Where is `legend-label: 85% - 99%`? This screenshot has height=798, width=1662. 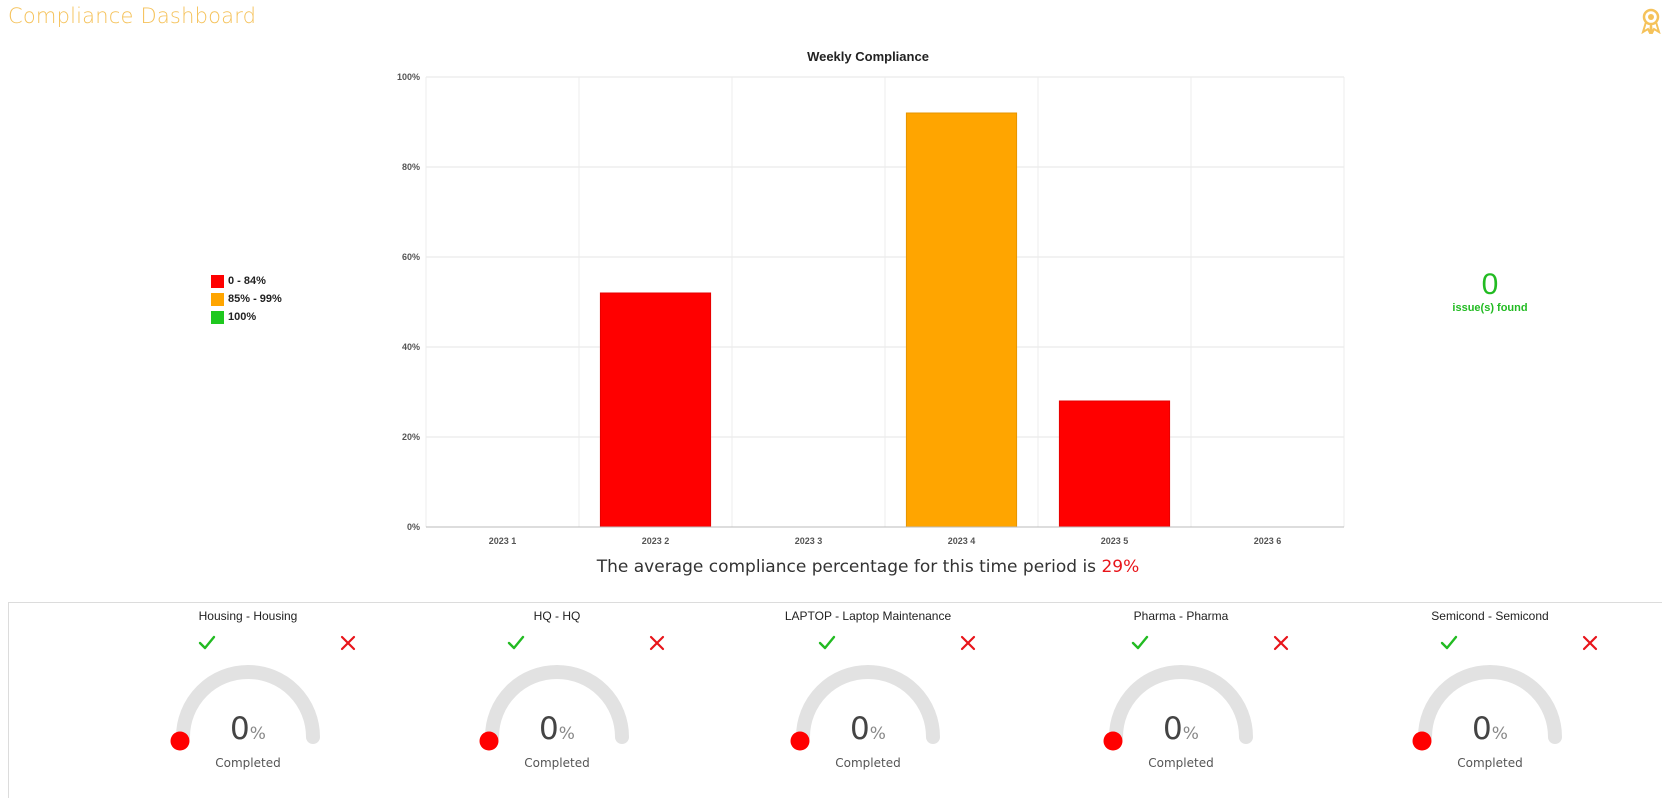
legend-label: 85% - 99% is located at coordinates (255, 299).